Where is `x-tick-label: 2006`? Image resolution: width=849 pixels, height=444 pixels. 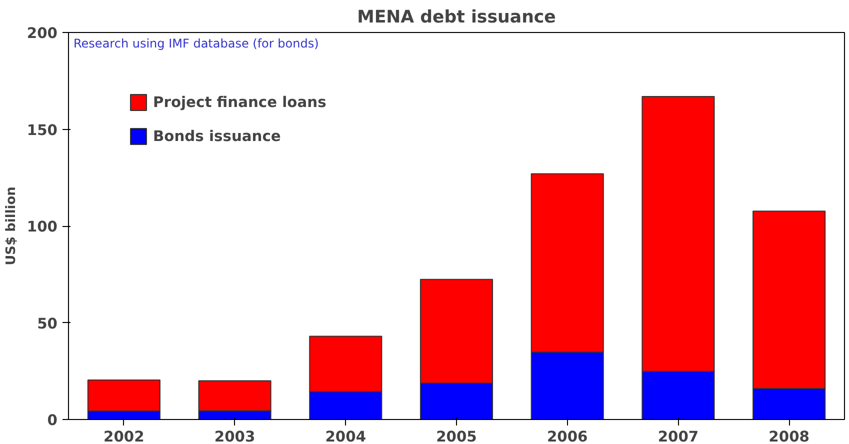
x-tick-label: 2006 is located at coordinates (567, 436).